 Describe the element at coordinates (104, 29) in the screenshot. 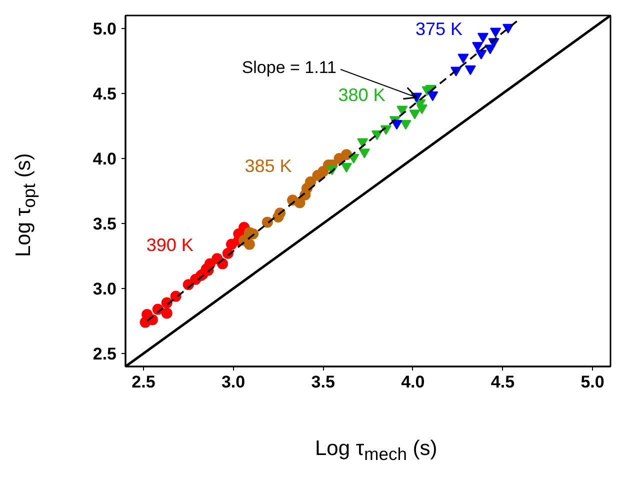

I see `y-tick-label: 5.0` at that location.